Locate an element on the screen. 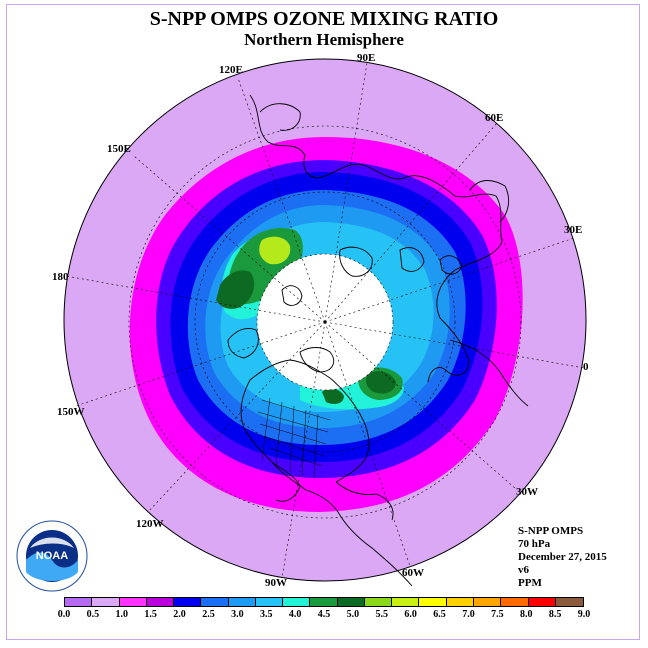  logo-text: NOAA is located at coordinates (52, 556).